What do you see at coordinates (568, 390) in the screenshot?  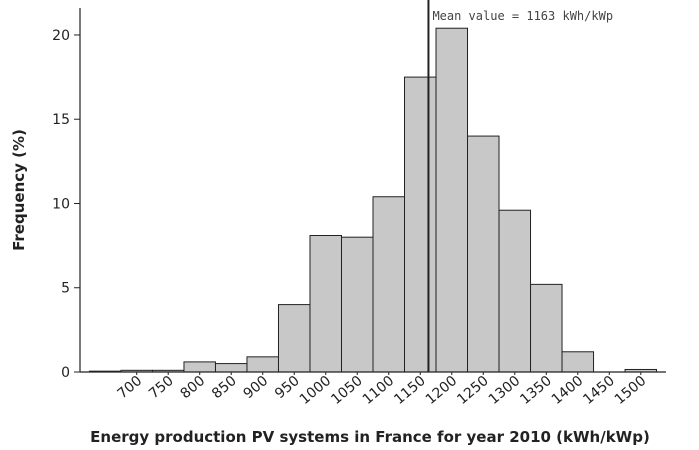 I see `x-tick-label: 1400` at bounding box center [568, 390].